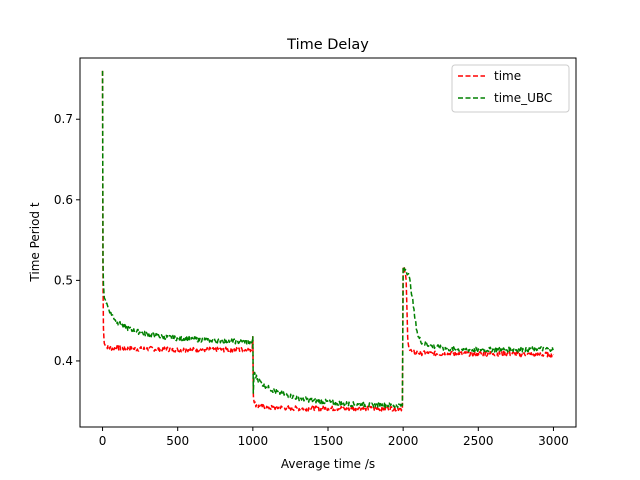  What do you see at coordinates (103, 441) in the screenshot?
I see `x-tick-label: 0` at bounding box center [103, 441].